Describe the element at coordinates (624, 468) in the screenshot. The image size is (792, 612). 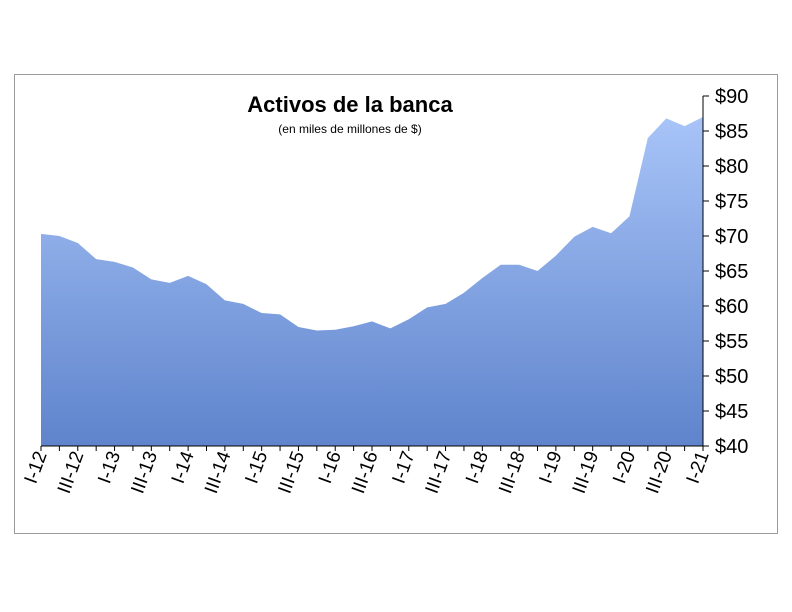
I see `x-tick-label: I-20` at that location.